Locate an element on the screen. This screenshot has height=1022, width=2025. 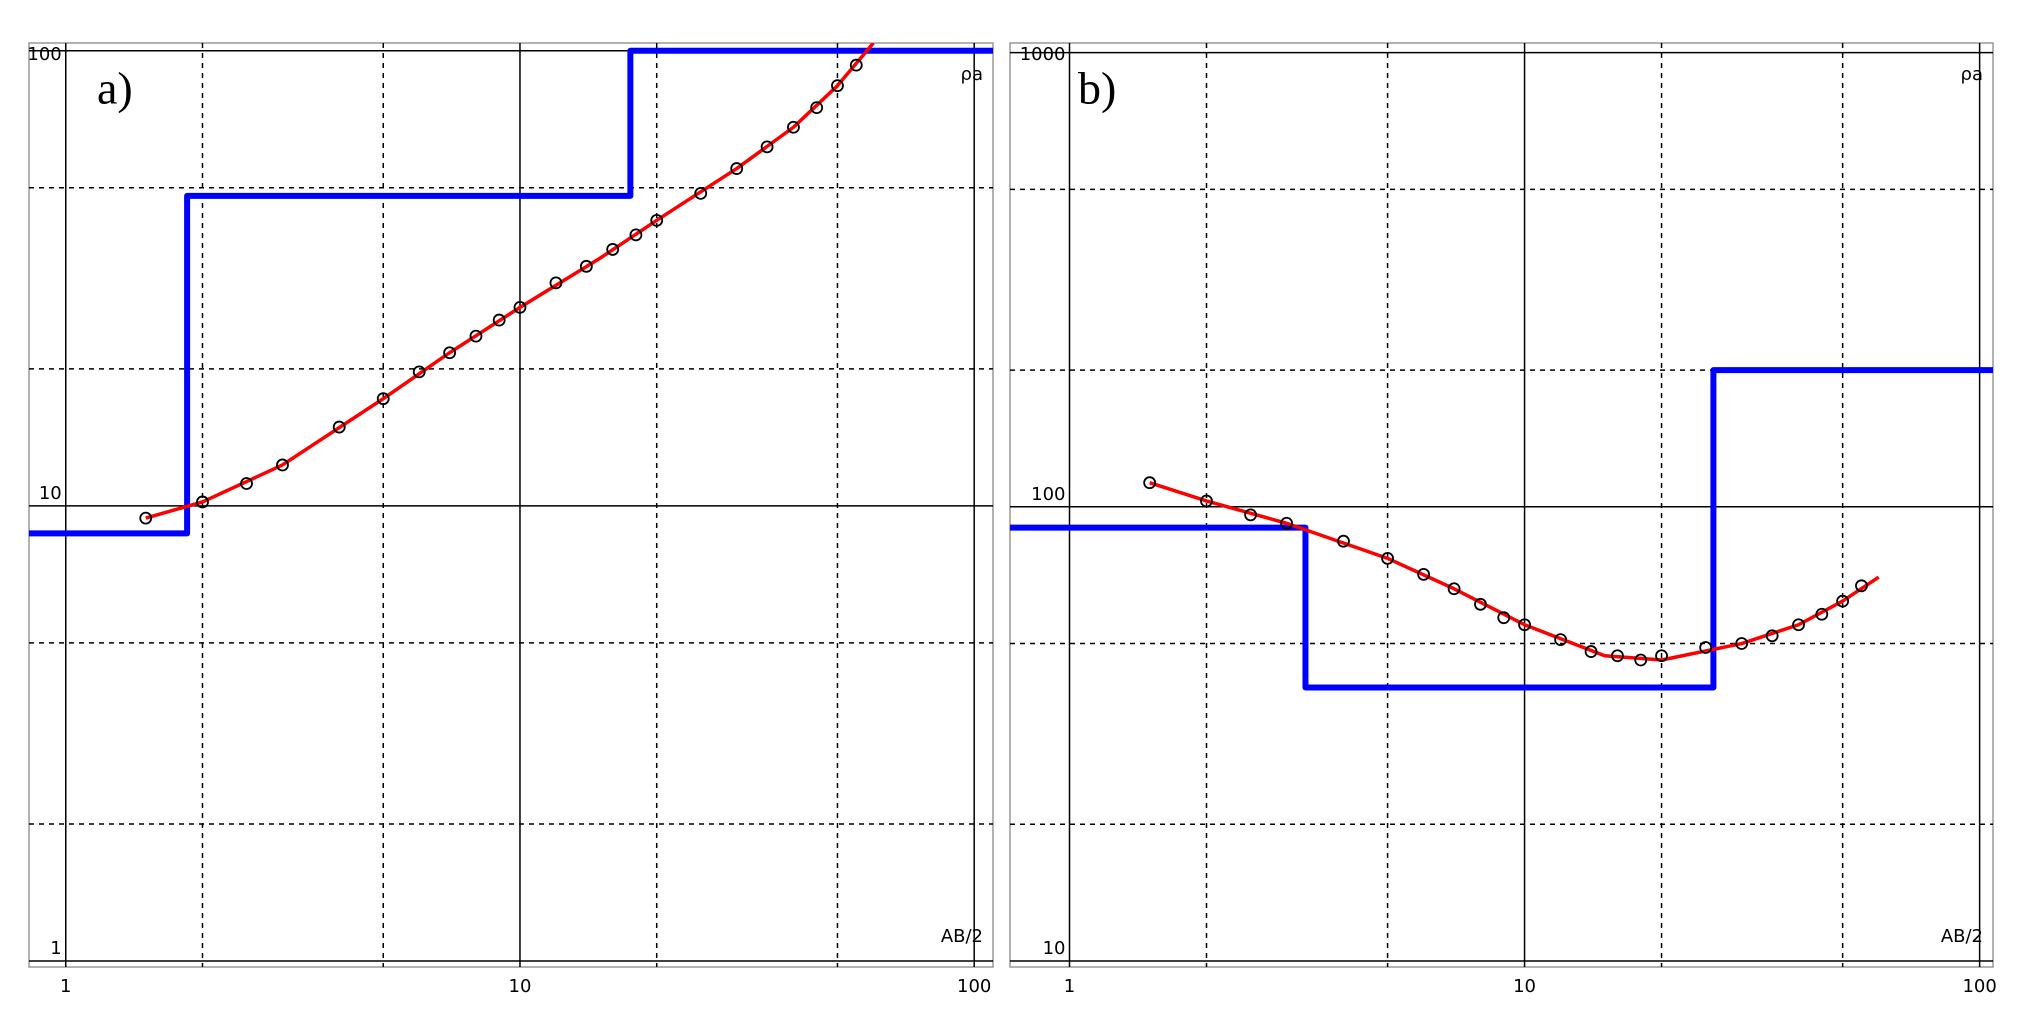
y-tick-label: 1000 is located at coordinates (1043, 54).